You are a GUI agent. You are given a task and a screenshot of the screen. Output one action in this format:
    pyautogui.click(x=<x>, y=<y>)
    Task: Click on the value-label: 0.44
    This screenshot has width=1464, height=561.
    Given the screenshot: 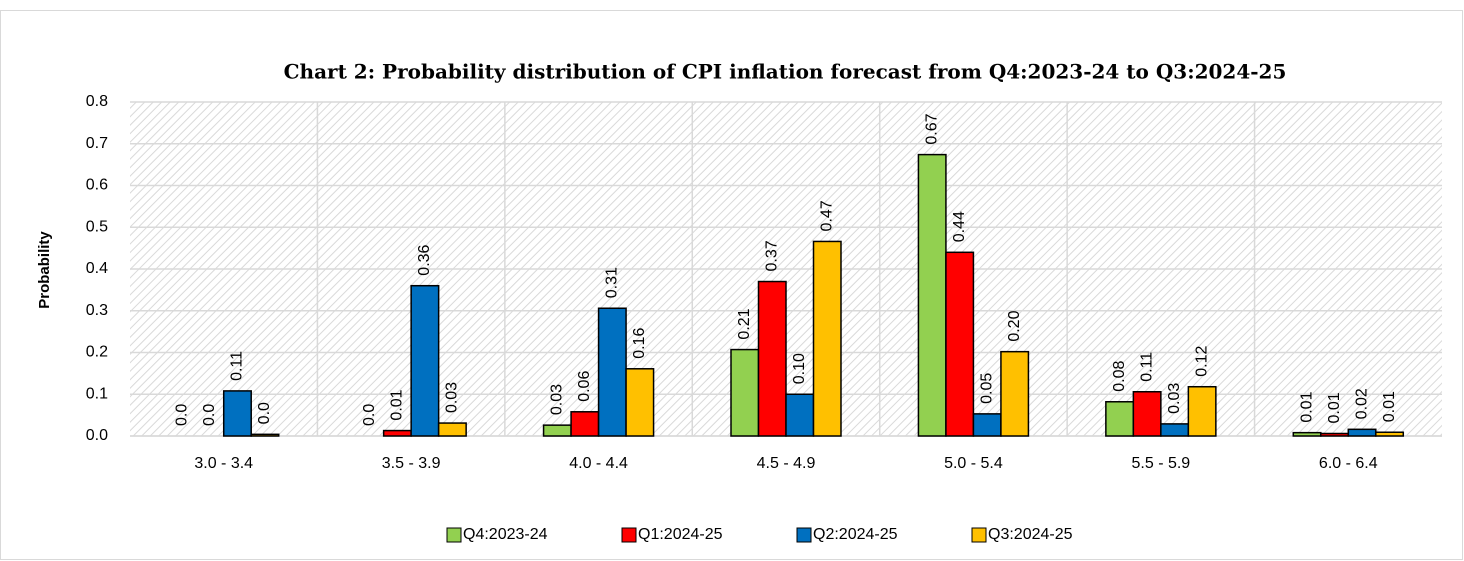 What is the action you would take?
    pyautogui.click(x=959, y=226)
    